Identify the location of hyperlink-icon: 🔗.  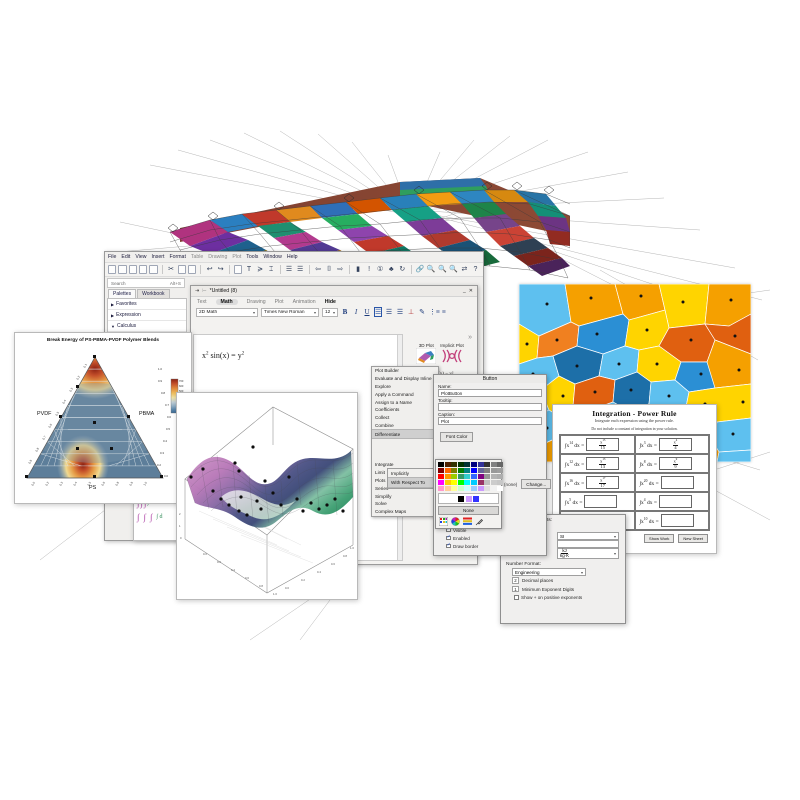
(420, 269).